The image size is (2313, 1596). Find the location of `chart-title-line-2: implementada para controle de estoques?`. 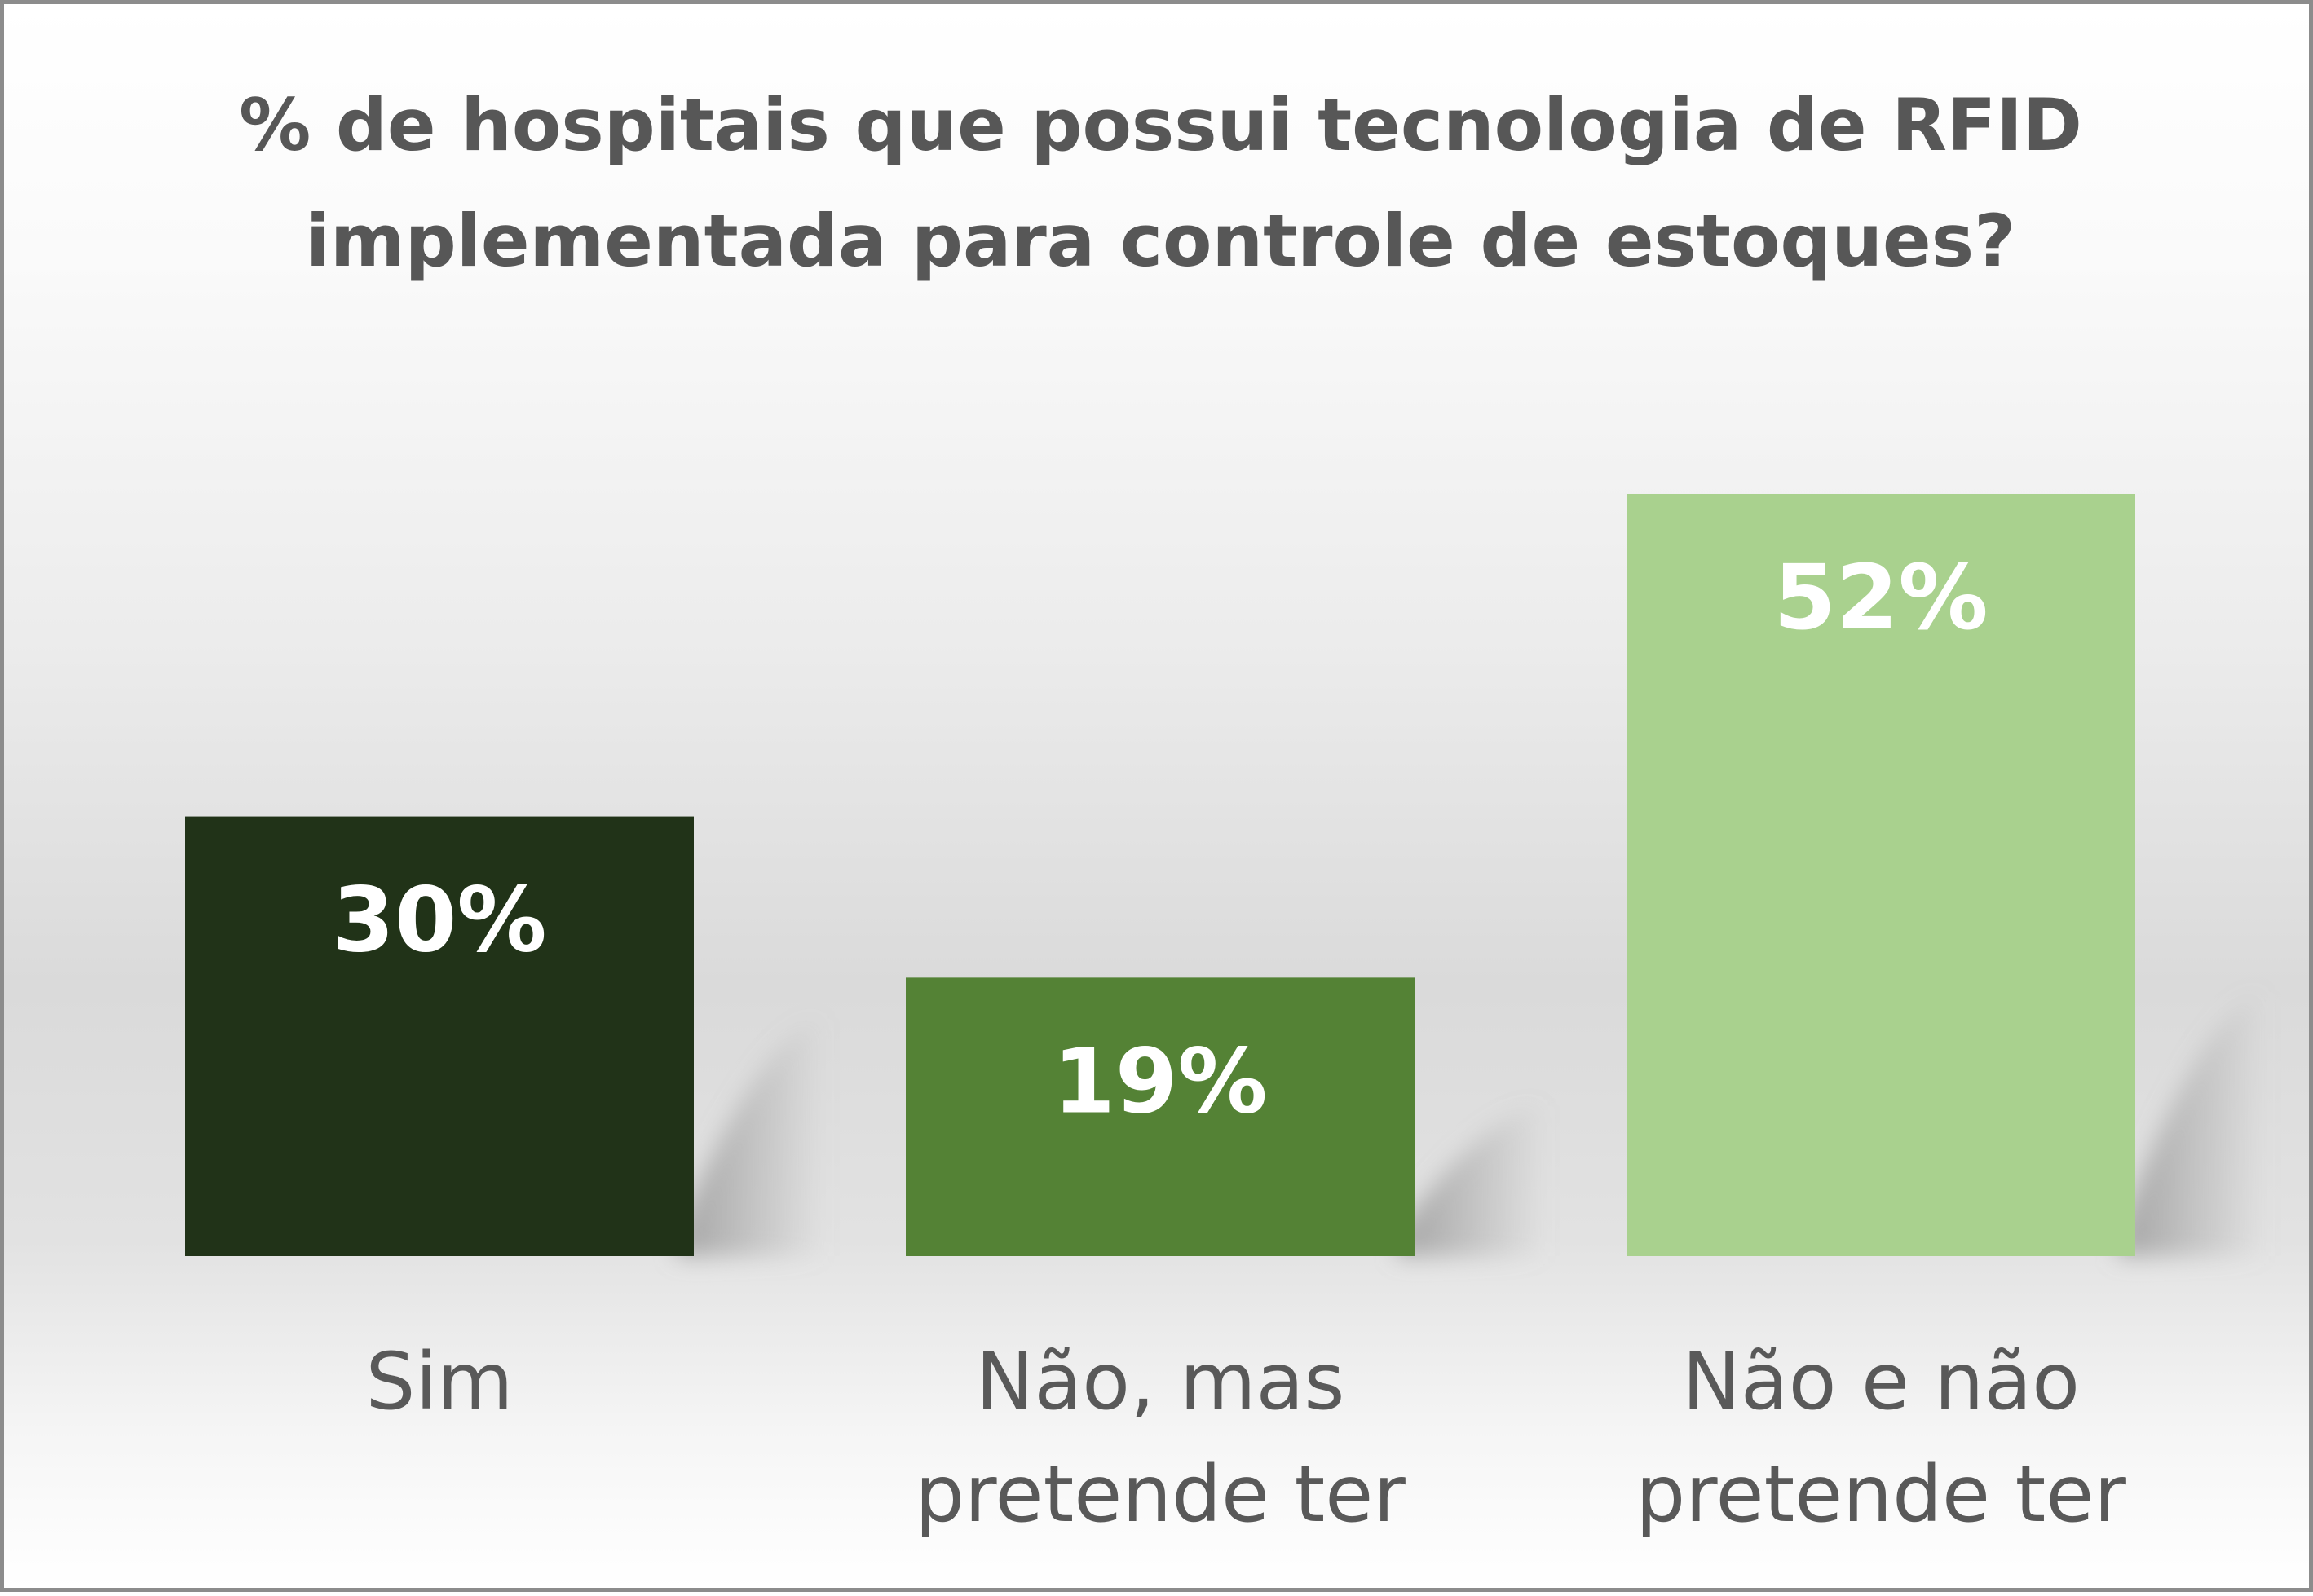

chart-title-line-2: implementada para controle de estoques? is located at coordinates (1161, 241).